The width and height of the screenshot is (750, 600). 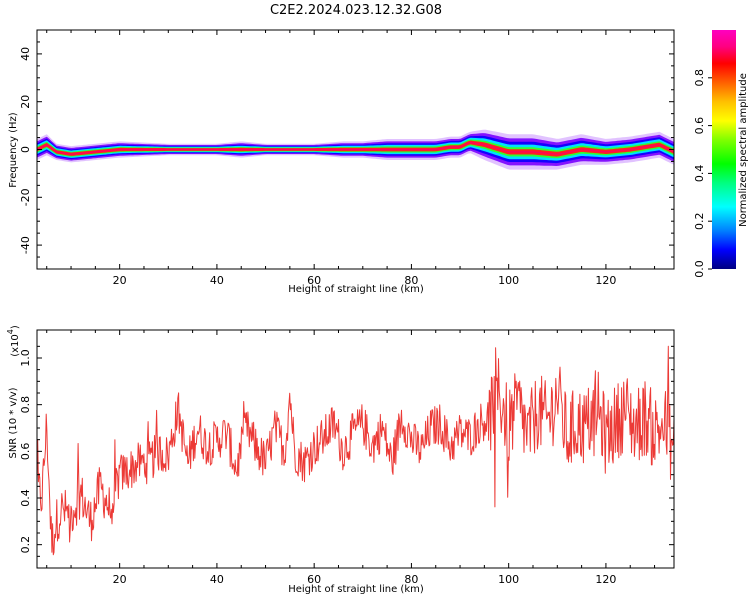 I want to click on colorbar-tick-label: 0.6, so click(x=699, y=126).